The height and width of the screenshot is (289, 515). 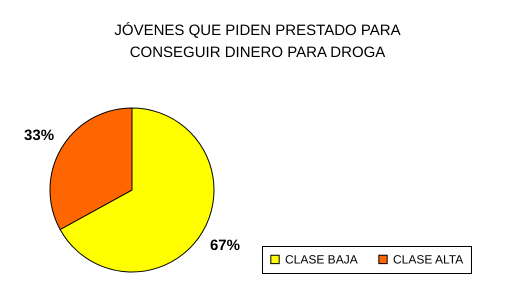 I want to click on data-label: 33%, so click(x=39, y=135).